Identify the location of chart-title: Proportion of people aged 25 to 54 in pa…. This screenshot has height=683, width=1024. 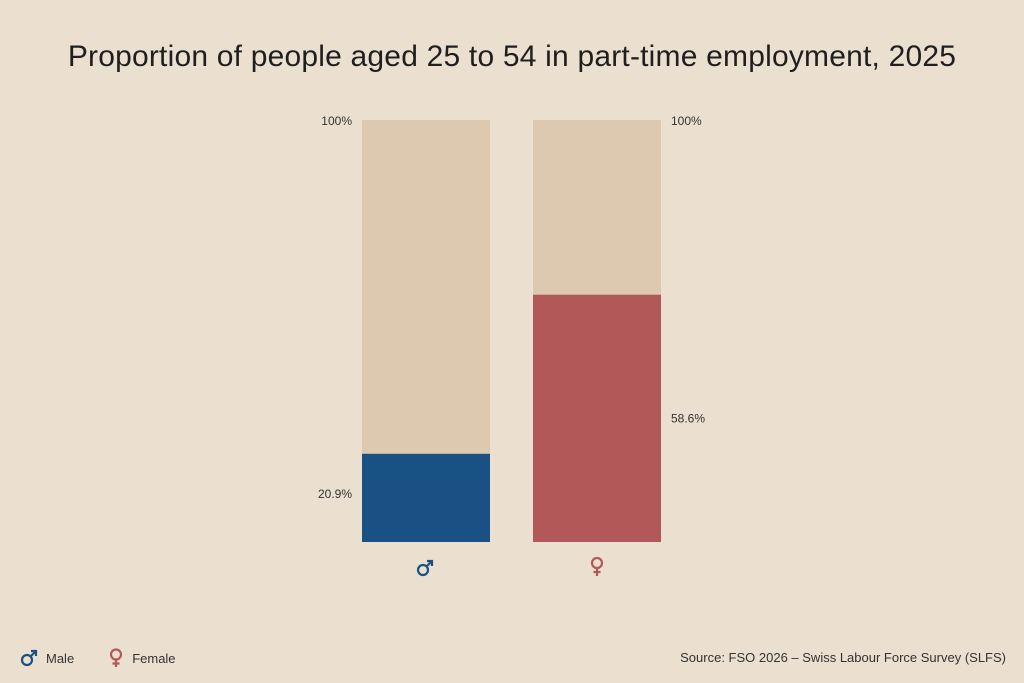
(512, 56).